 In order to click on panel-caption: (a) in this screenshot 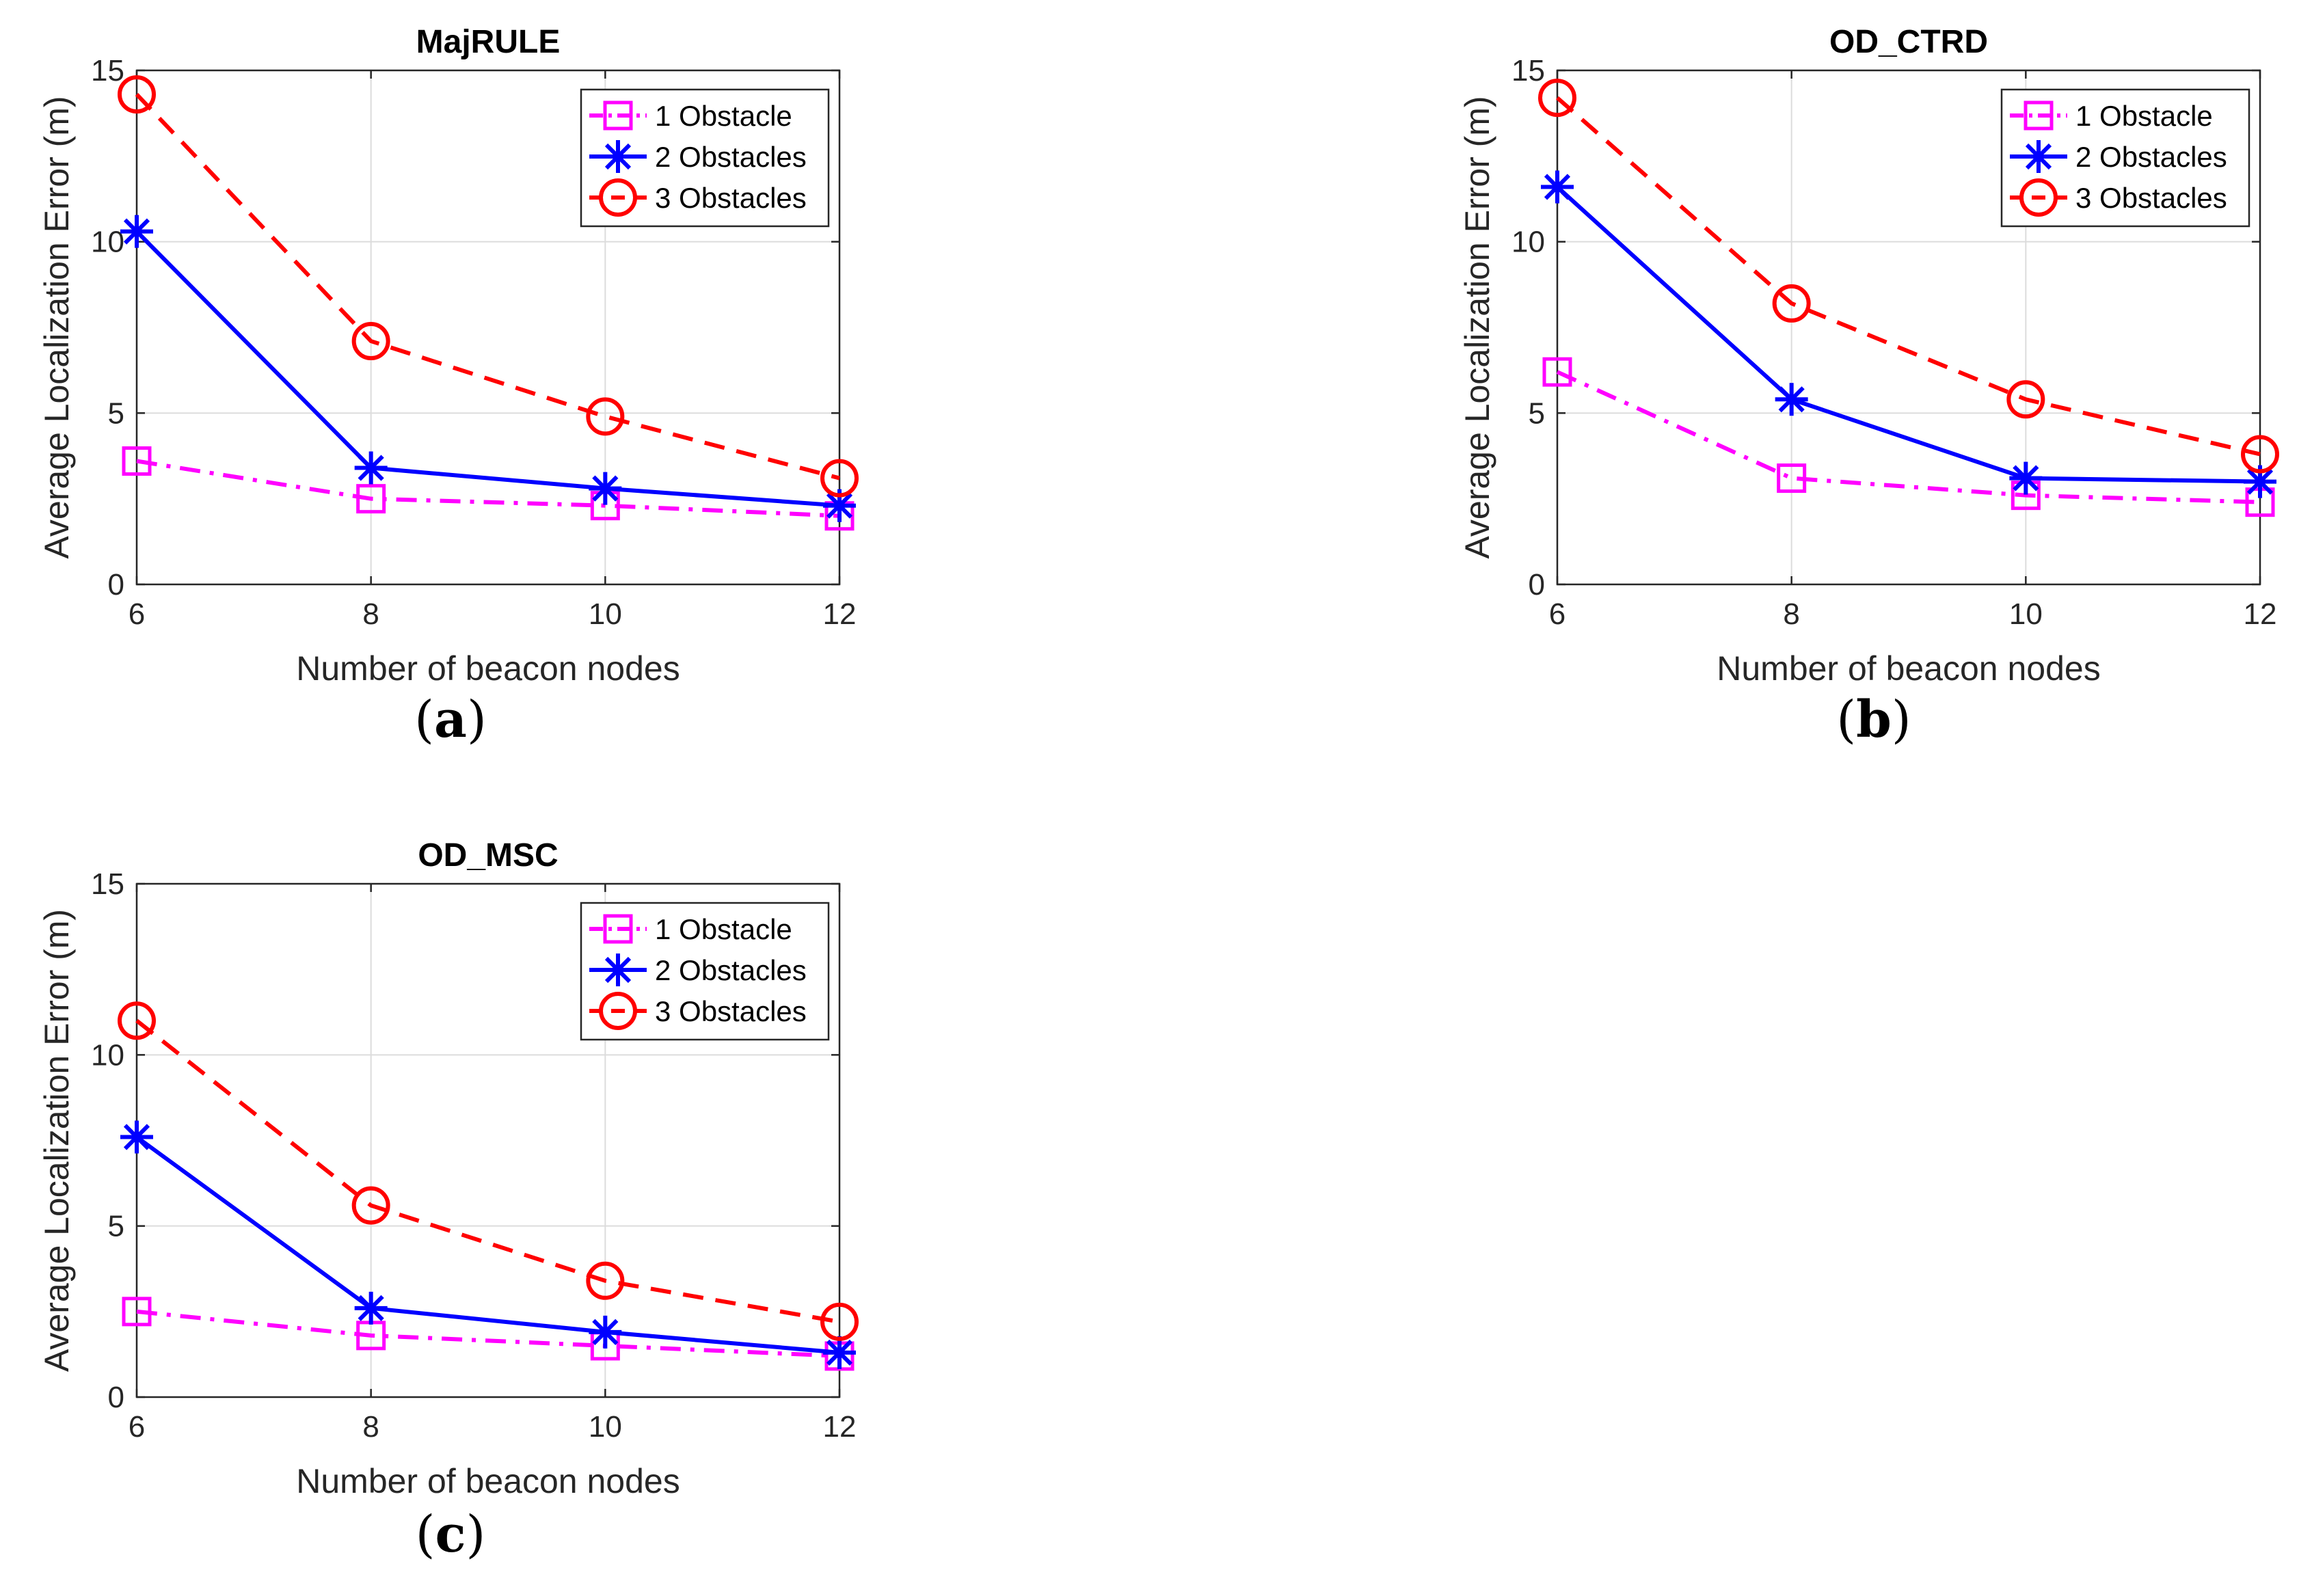, I will do `click(450, 720)`.